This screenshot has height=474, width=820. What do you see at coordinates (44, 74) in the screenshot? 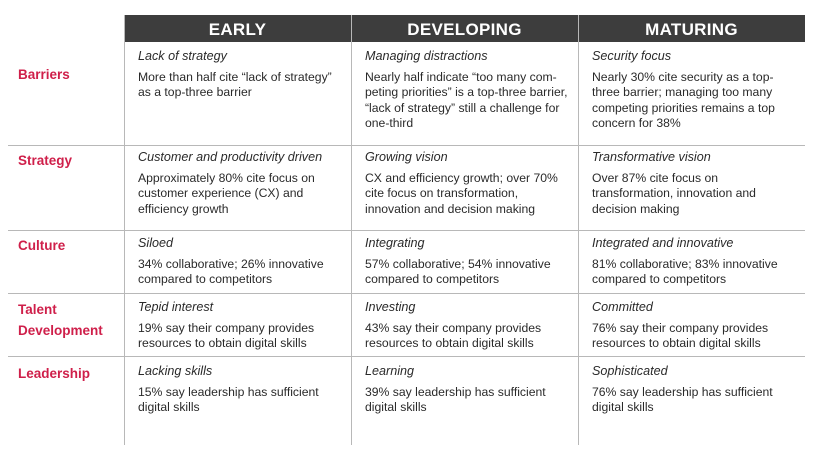
I see `row-label-barriers: Barriers` at bounding box center [44, 74].